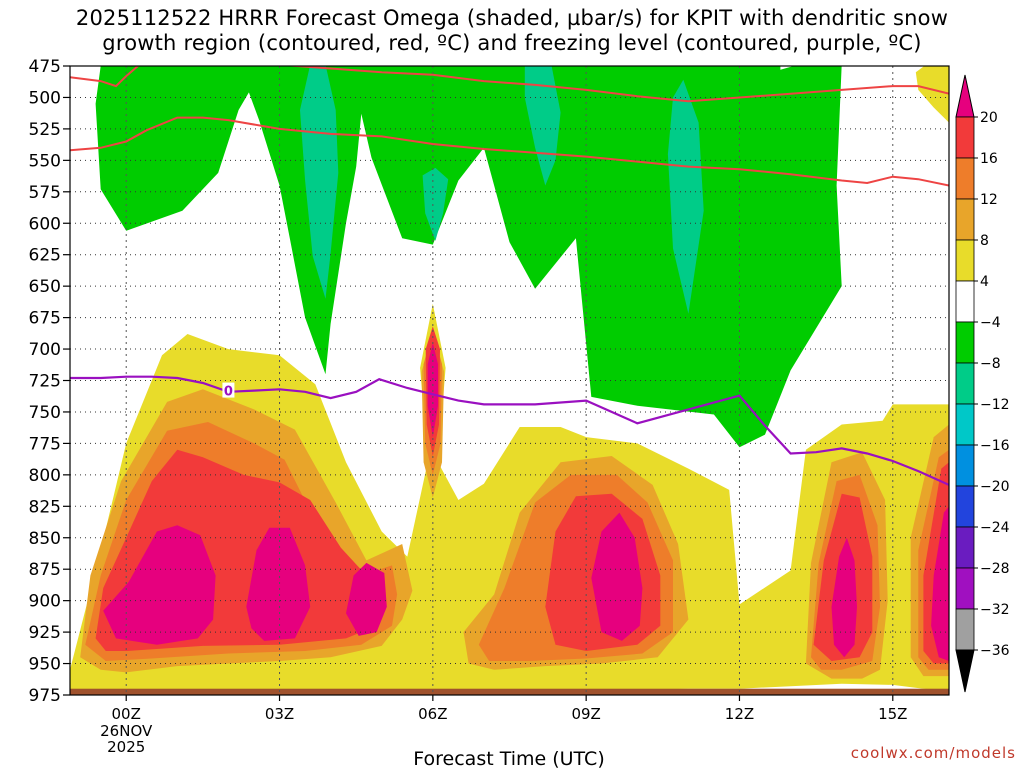  Describe the element at coordinates (990, 364) in the screenshot. I see `colorbar-label-6: −8` at that location.